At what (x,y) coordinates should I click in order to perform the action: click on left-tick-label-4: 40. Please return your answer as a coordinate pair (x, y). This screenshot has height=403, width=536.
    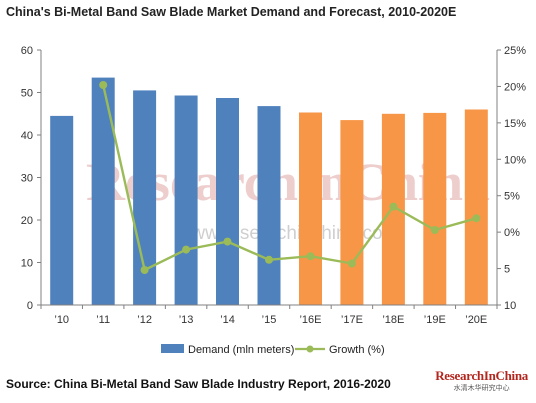
    Looking at the image, I should click on (27, 136).